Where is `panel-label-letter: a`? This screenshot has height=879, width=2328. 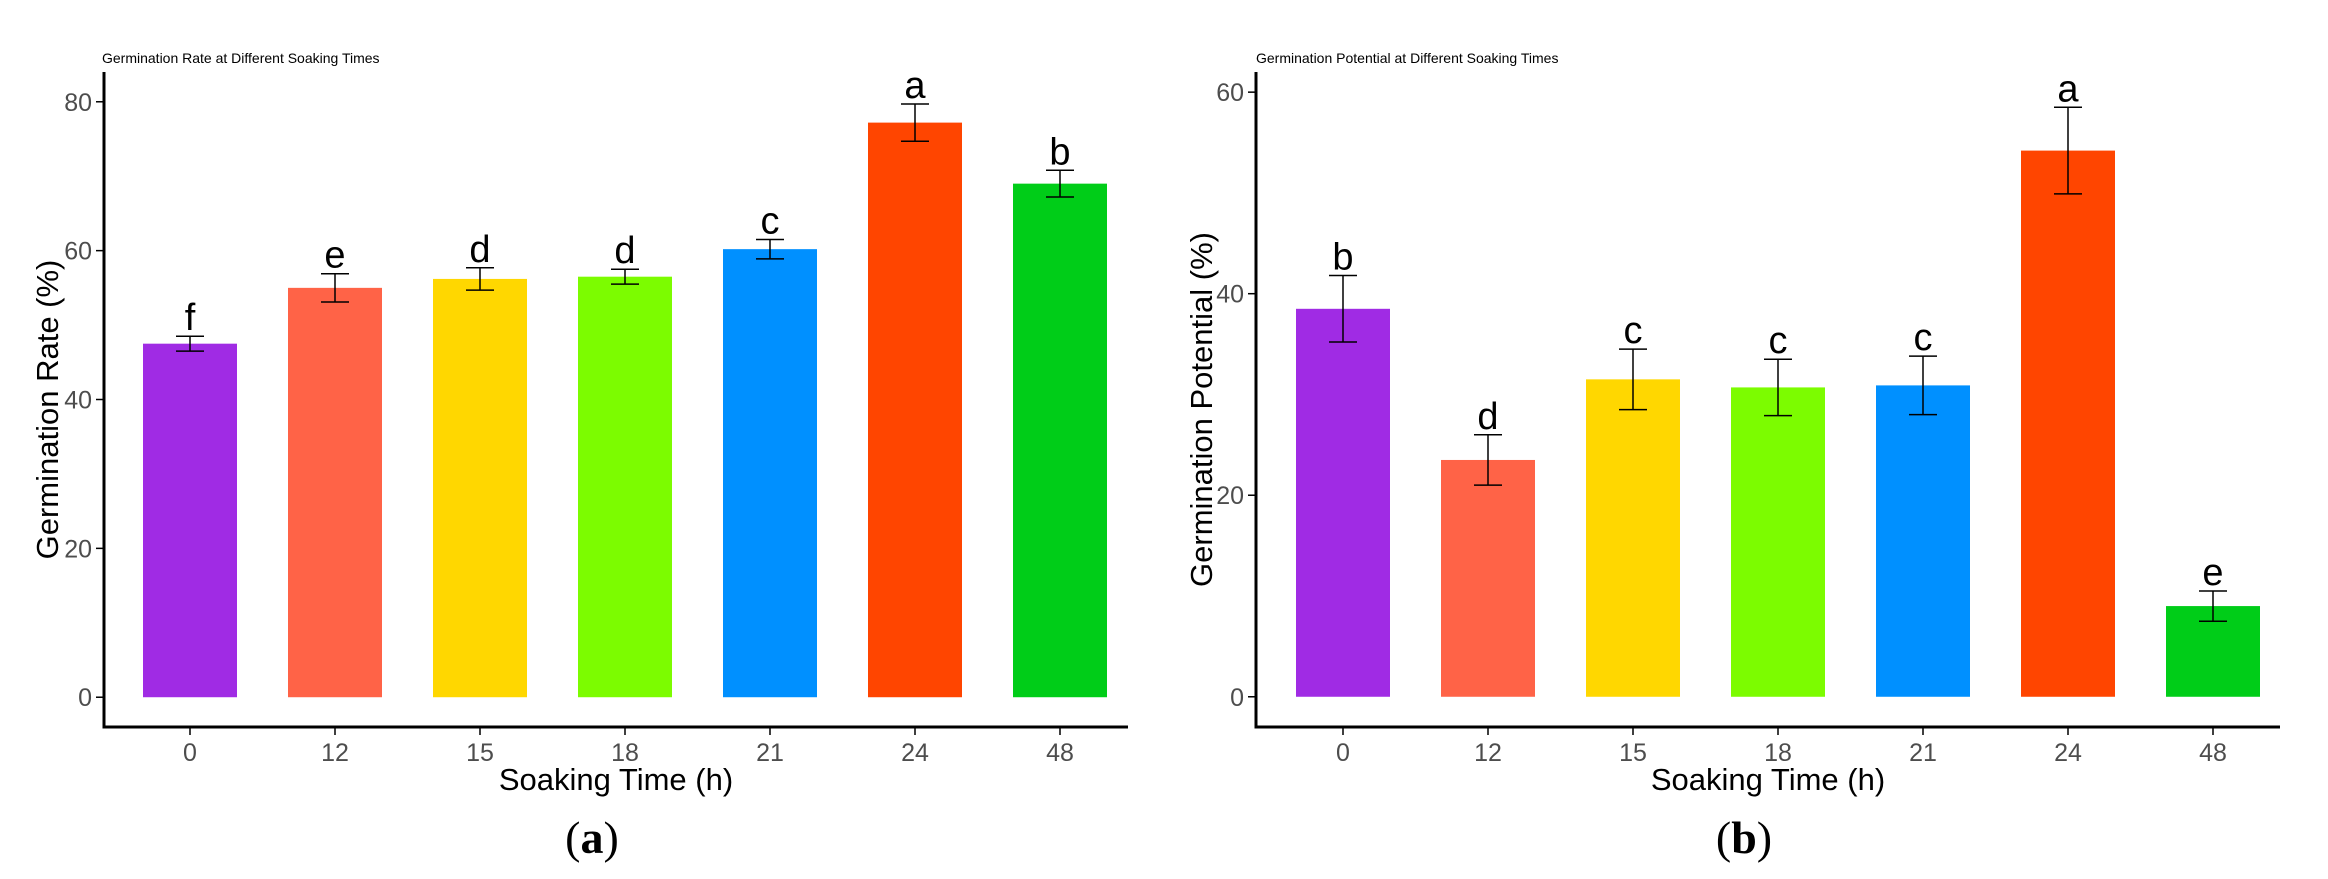 panel-label-letter: a is located at coordinates (592, 837).